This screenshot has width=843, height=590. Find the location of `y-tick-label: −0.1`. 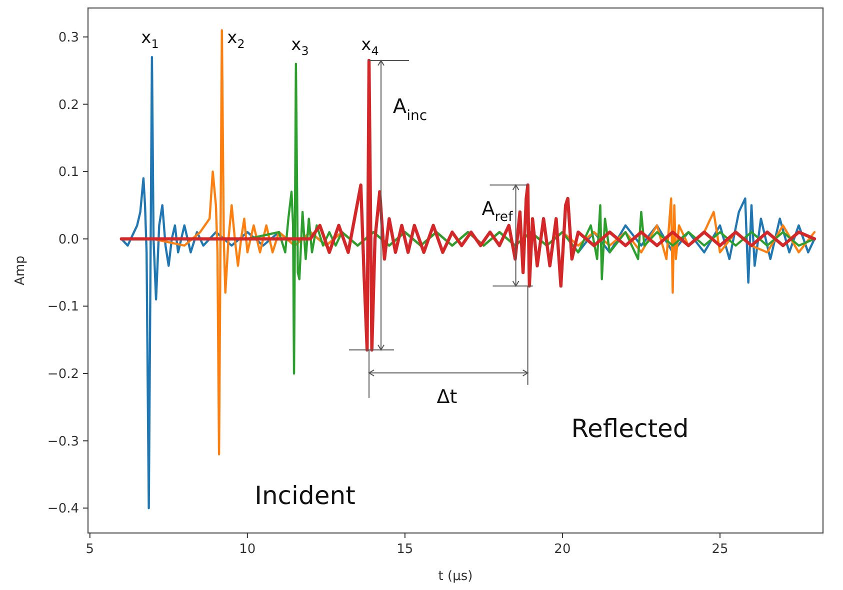

y-tick-label: −0.1 is located at coordinates (63, 307).